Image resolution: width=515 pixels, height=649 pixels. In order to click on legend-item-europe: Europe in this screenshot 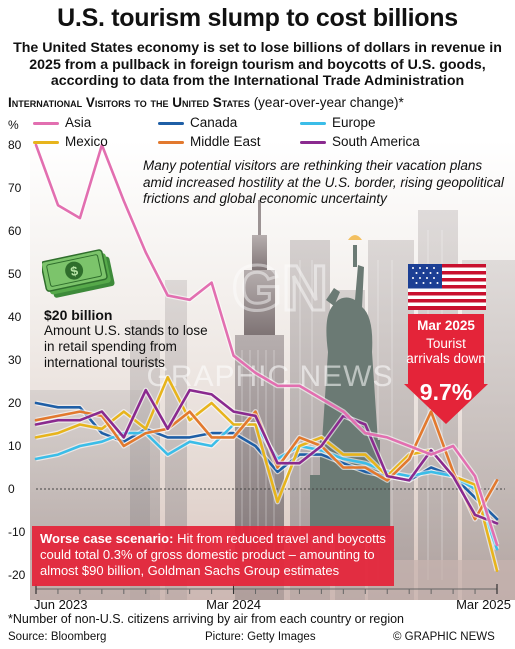, I will do `click(338, 122)`.